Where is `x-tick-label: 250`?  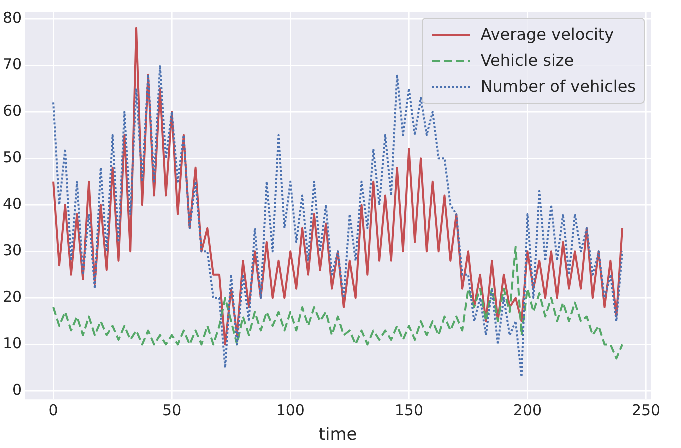 x-tick-label: 250 is located at coordinates (646, 410).